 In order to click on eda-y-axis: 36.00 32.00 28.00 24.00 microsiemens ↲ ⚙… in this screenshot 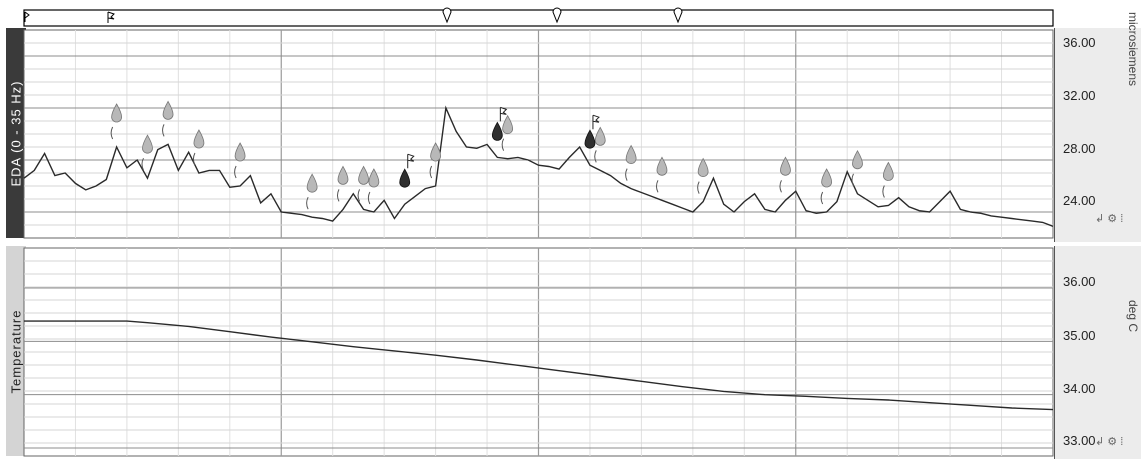, I will do `click(1097, 127)`.